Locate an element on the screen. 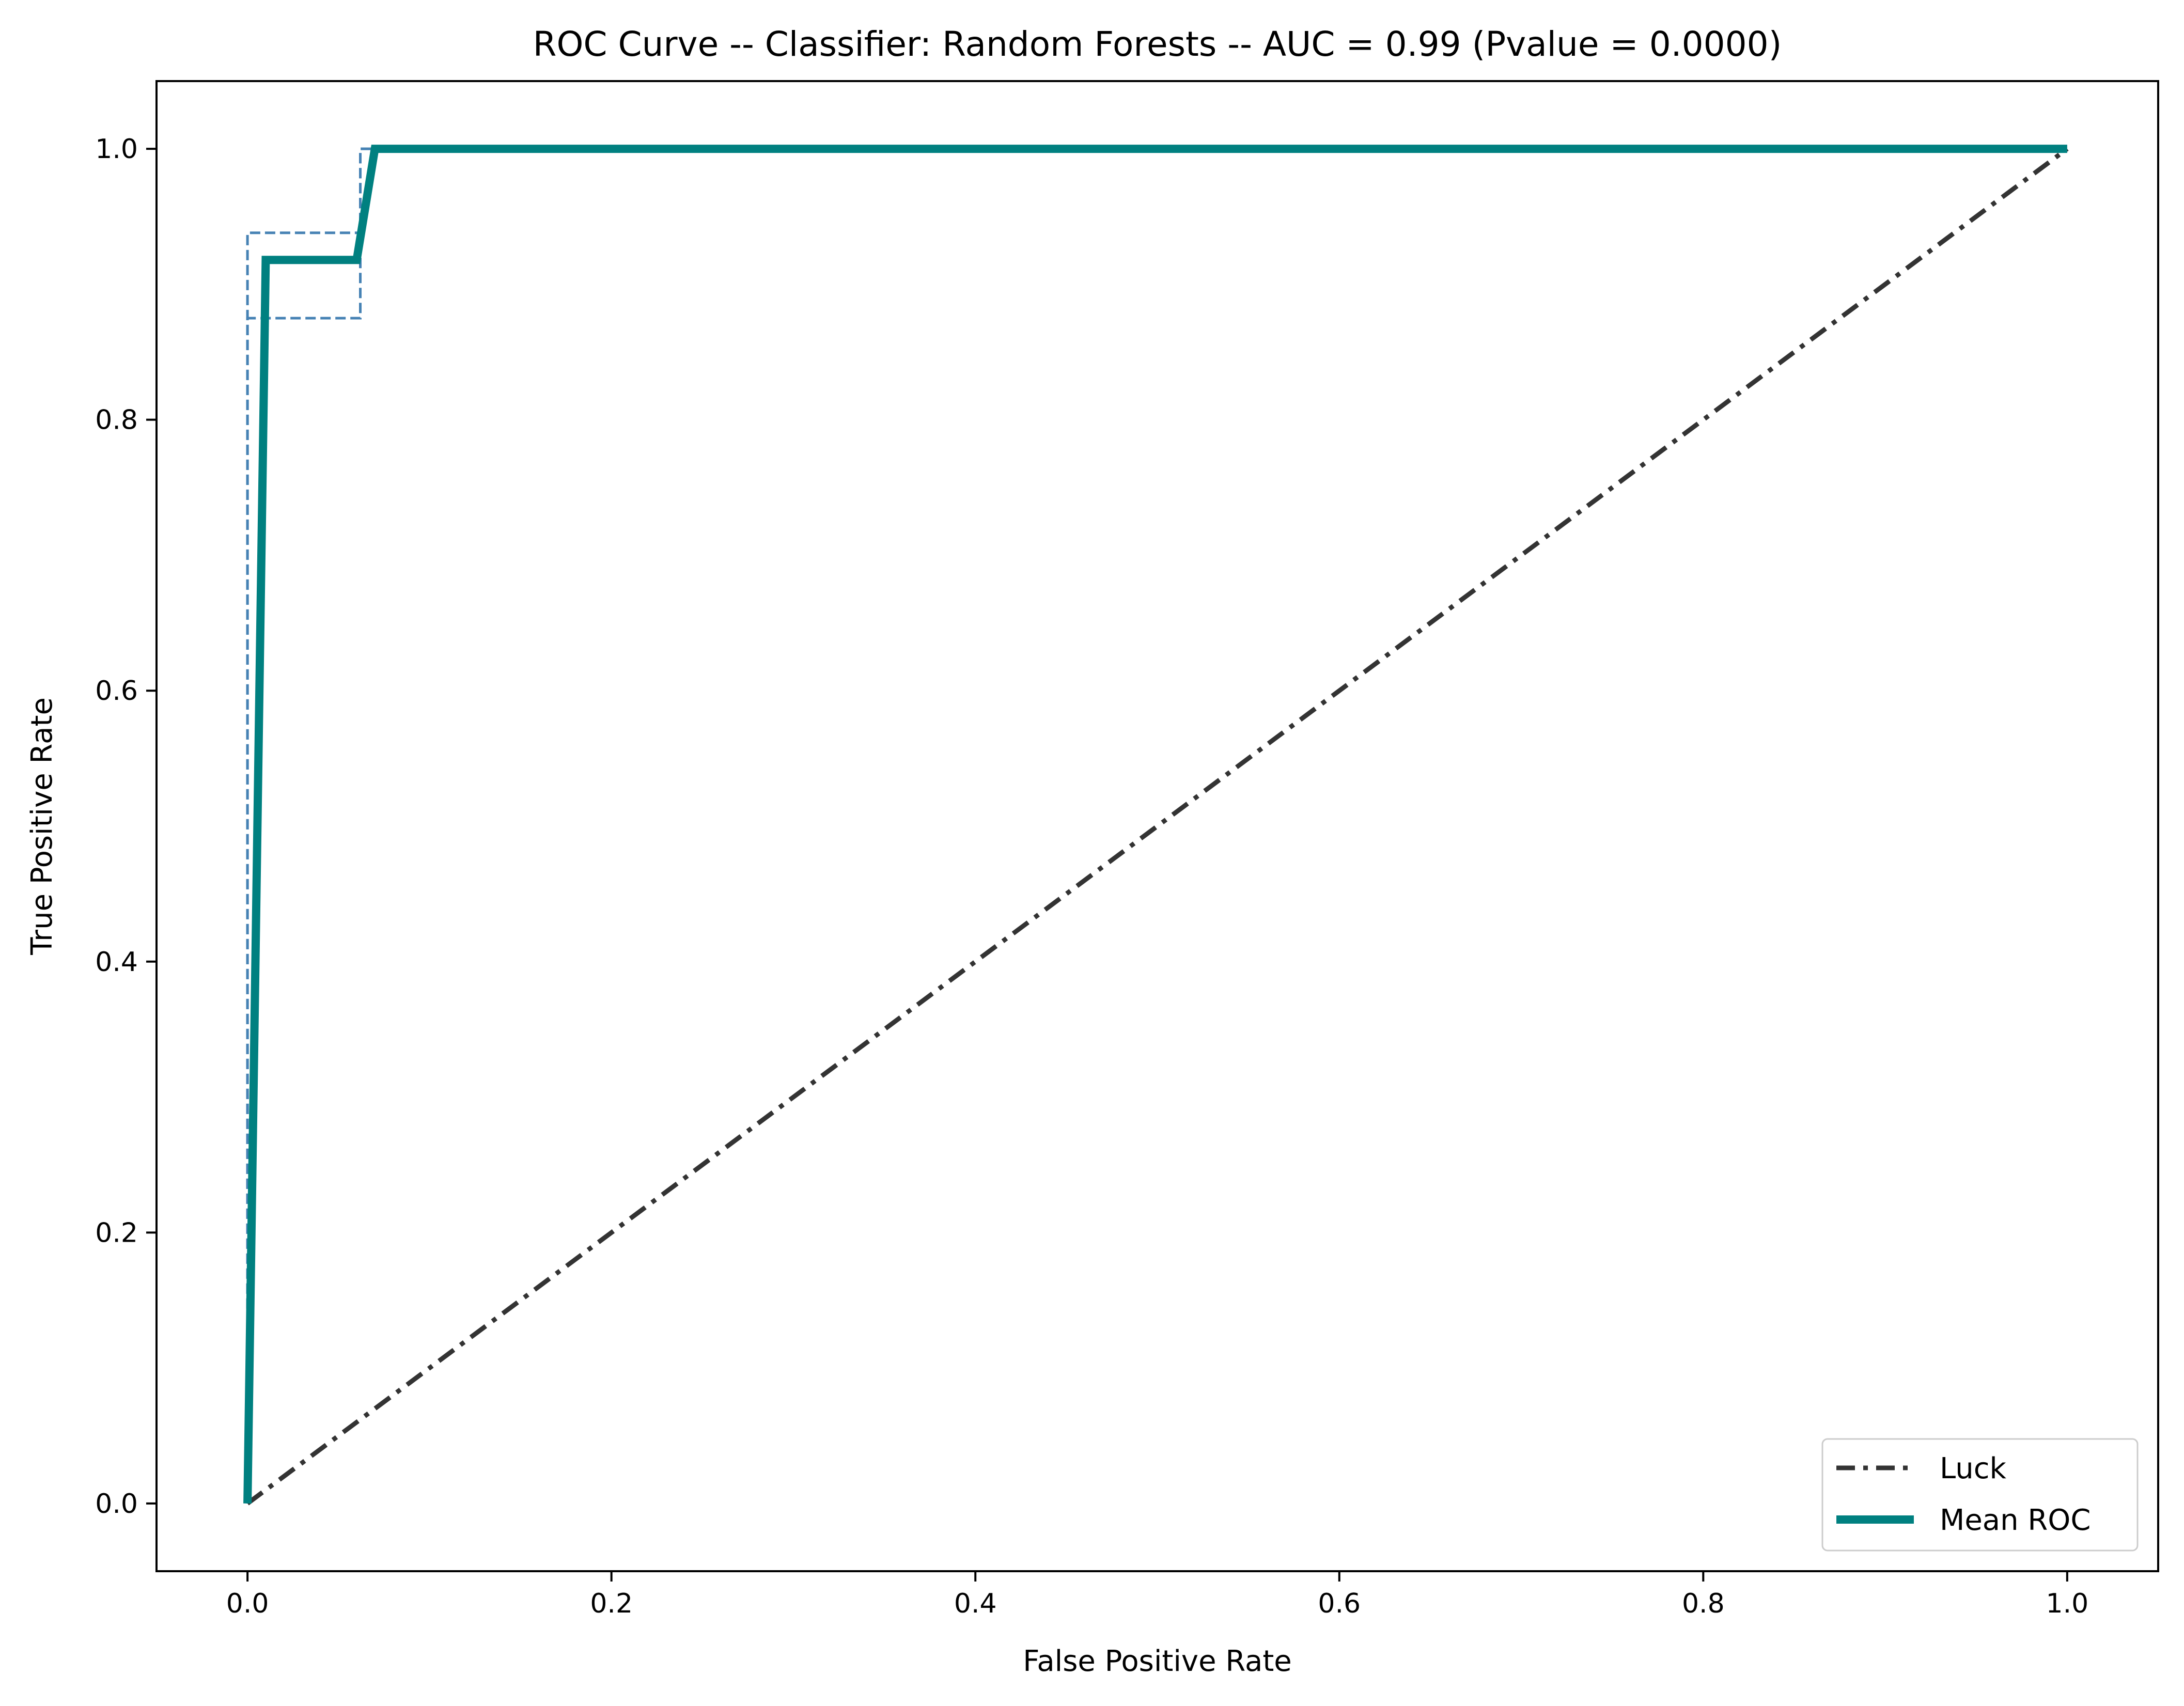 This screenshot has height=1706, width=2184. y-axis-label: True Positive Rate is located at coordinates (42, 826).